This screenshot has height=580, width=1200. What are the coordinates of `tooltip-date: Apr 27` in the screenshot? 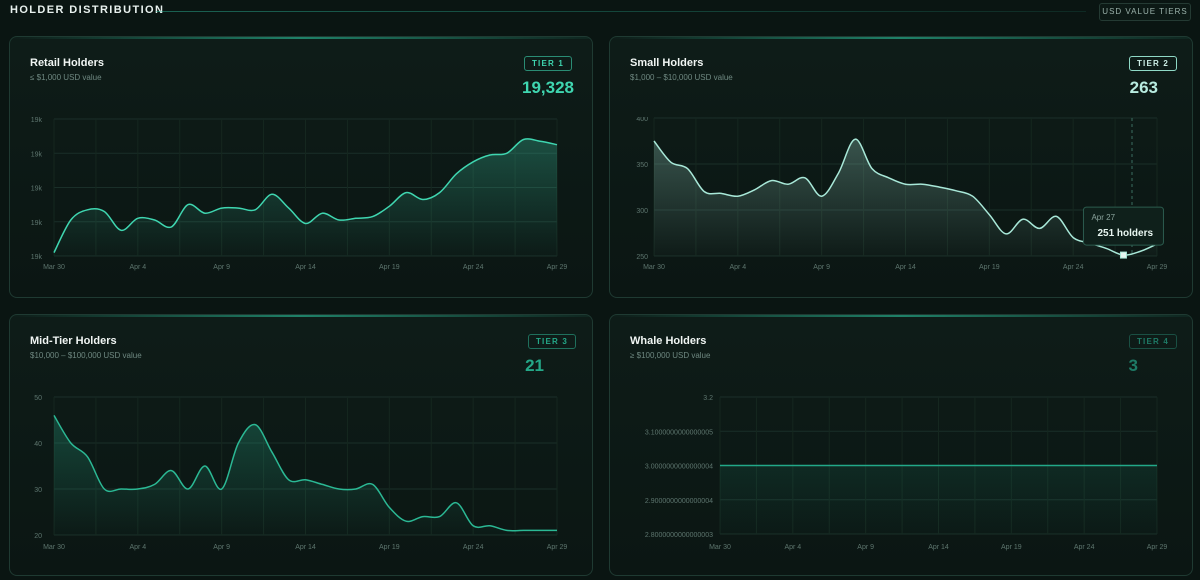 It's located at (1103, 217).